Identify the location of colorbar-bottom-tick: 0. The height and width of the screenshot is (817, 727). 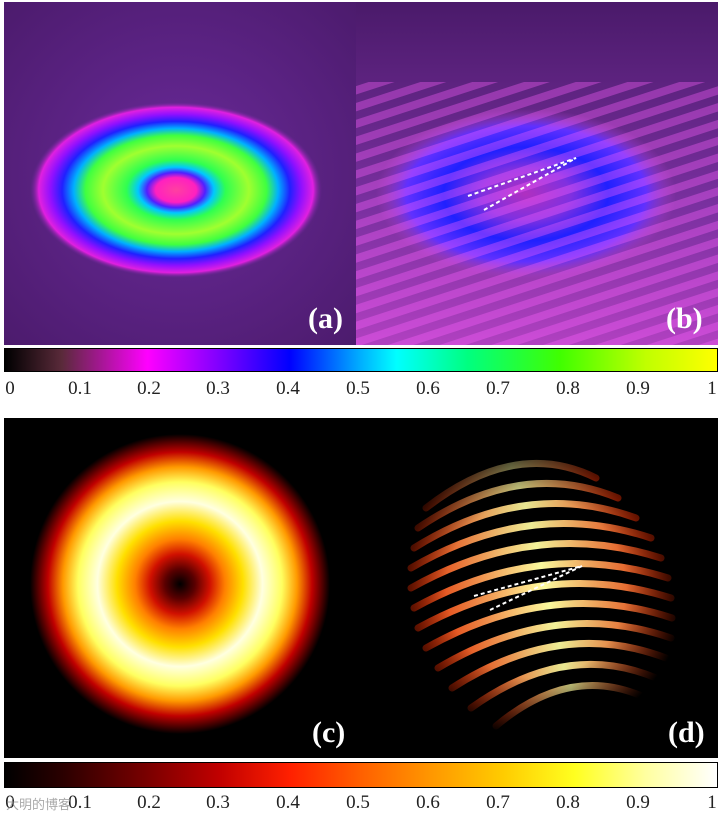
(10, 802).